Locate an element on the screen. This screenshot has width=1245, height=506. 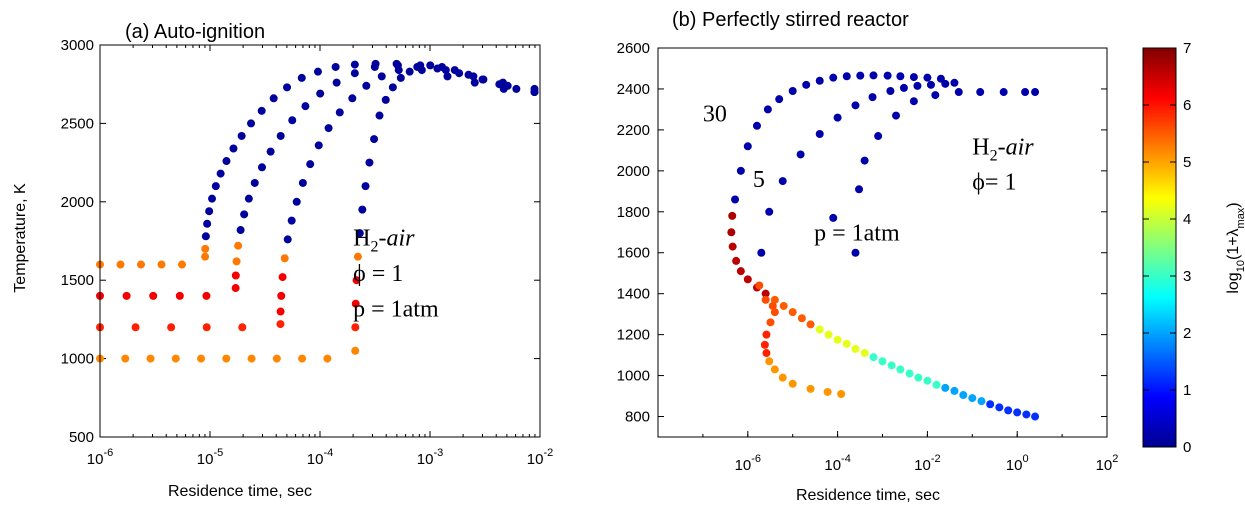
panel-b-xtick-label: 10-4 is located at coordinates (837, 463).